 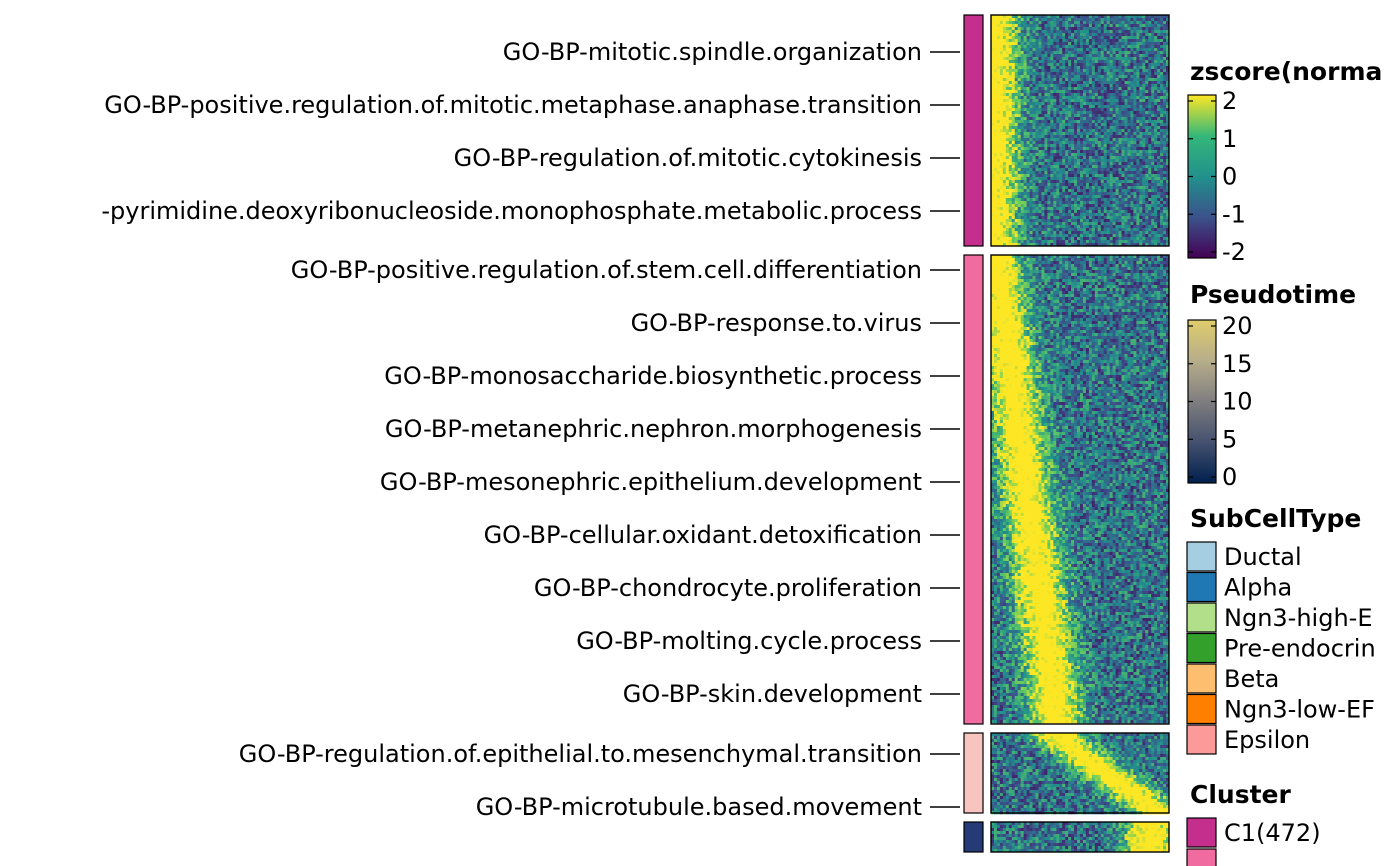 What do you see at coordinates (1237, 402) in the screenshot?
I see `pseudotime-tick-label: 10` at bounding box center [1237, 402].